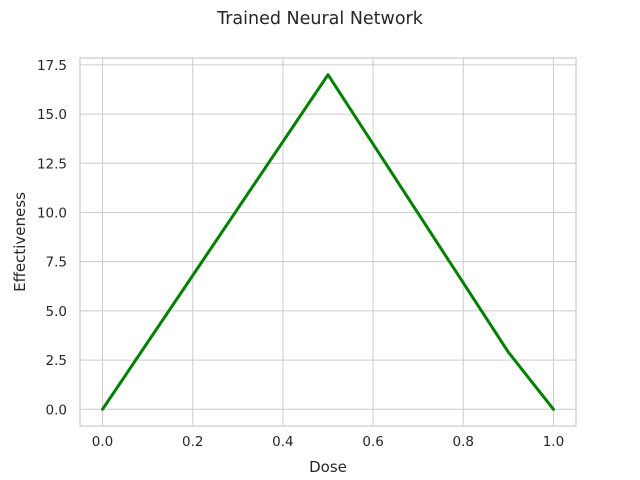 This screenshot has height=480, width=640. Describe the element at coordinates (320, 19) in the screenshot. I see `chart-title: Trained Neural Network` at that location.